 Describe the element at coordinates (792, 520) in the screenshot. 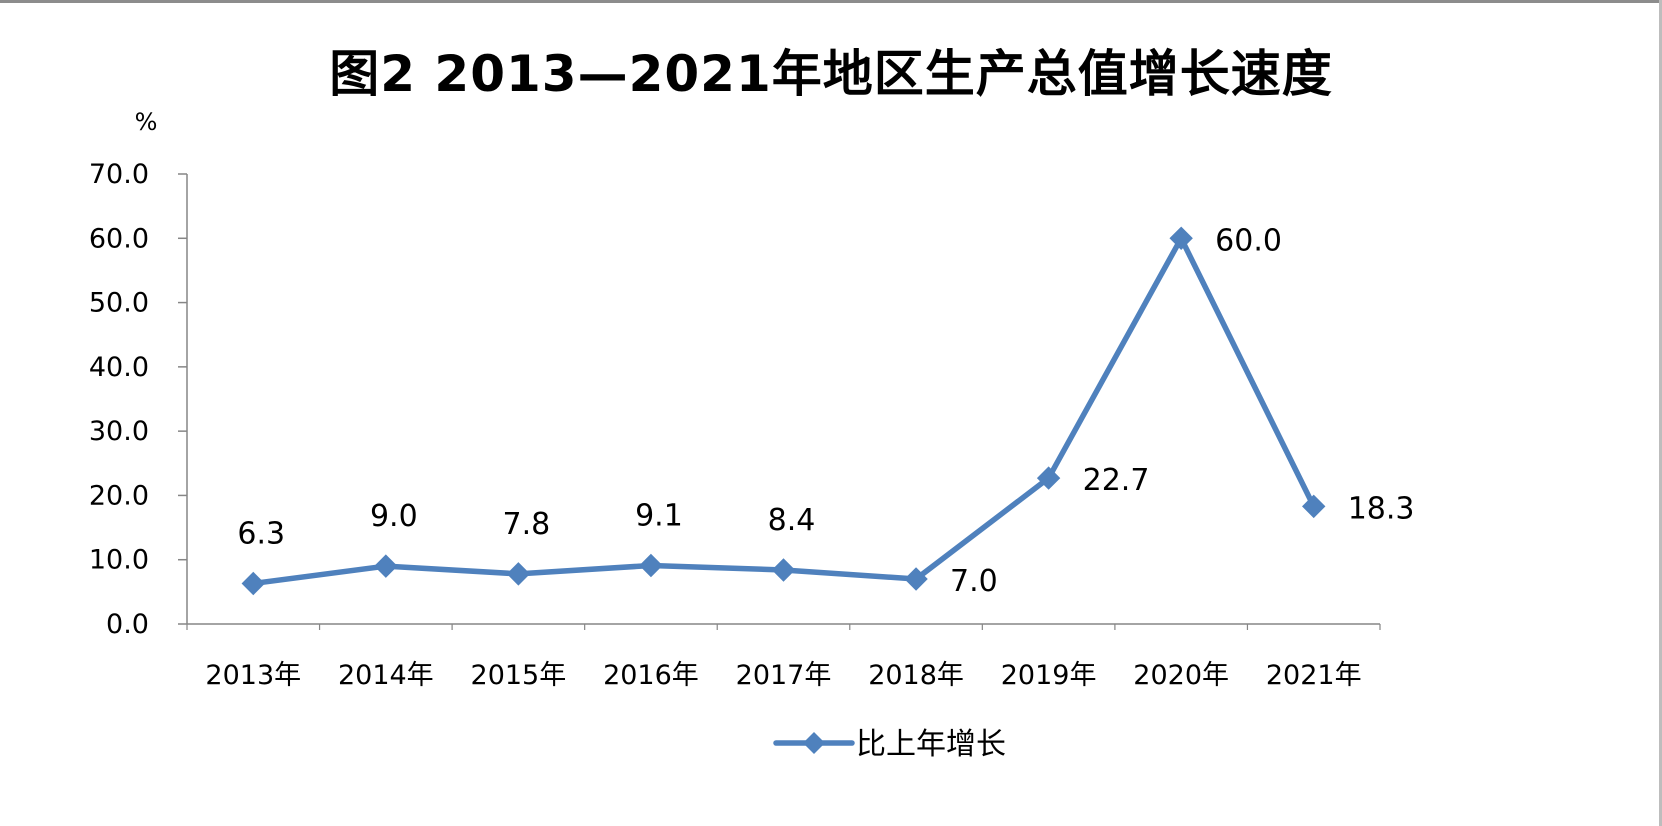

I see `data-label: 8.4` at that location.